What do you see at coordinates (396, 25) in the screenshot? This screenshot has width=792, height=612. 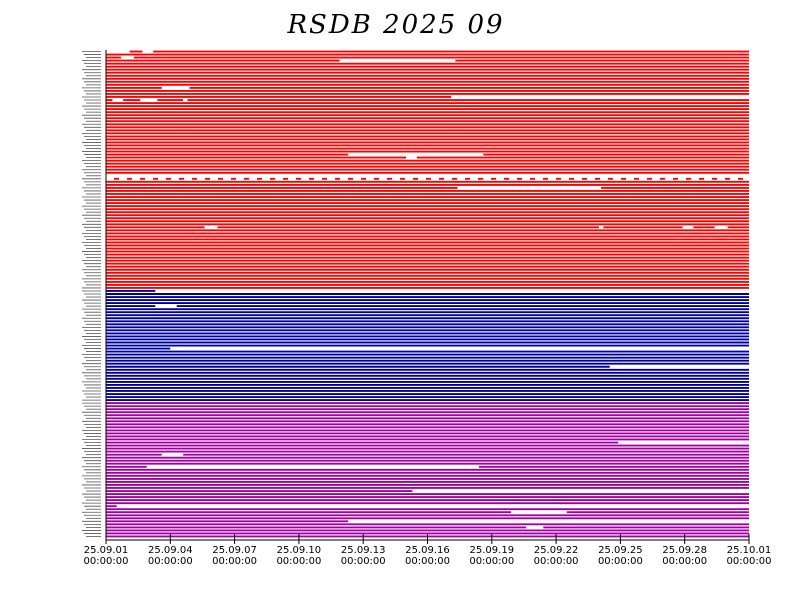 I see `chart-title: RSDB 2025 09` at bounding box center [396, 25].